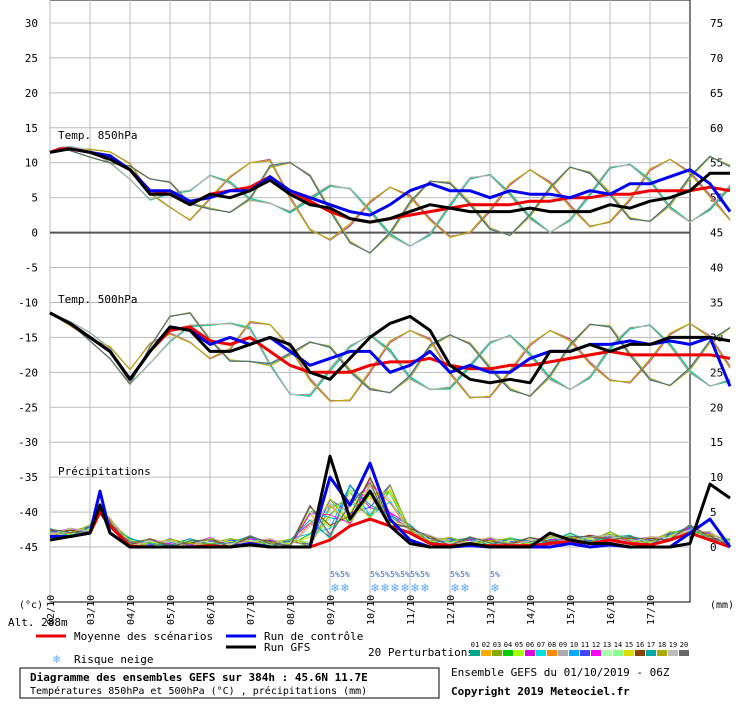 The image size is (740, 705). I want to click on x-tick-label: 12/10, so click(451, 610).